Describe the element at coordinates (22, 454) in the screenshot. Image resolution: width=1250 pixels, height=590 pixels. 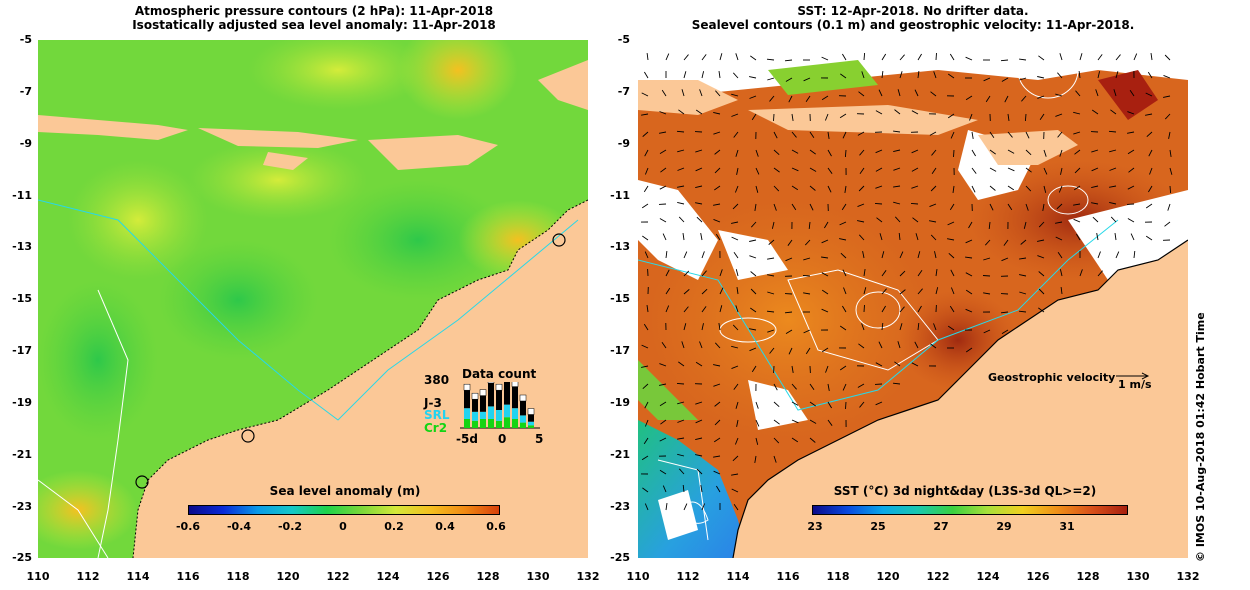
I see `left-y-tick: -21` at that location.